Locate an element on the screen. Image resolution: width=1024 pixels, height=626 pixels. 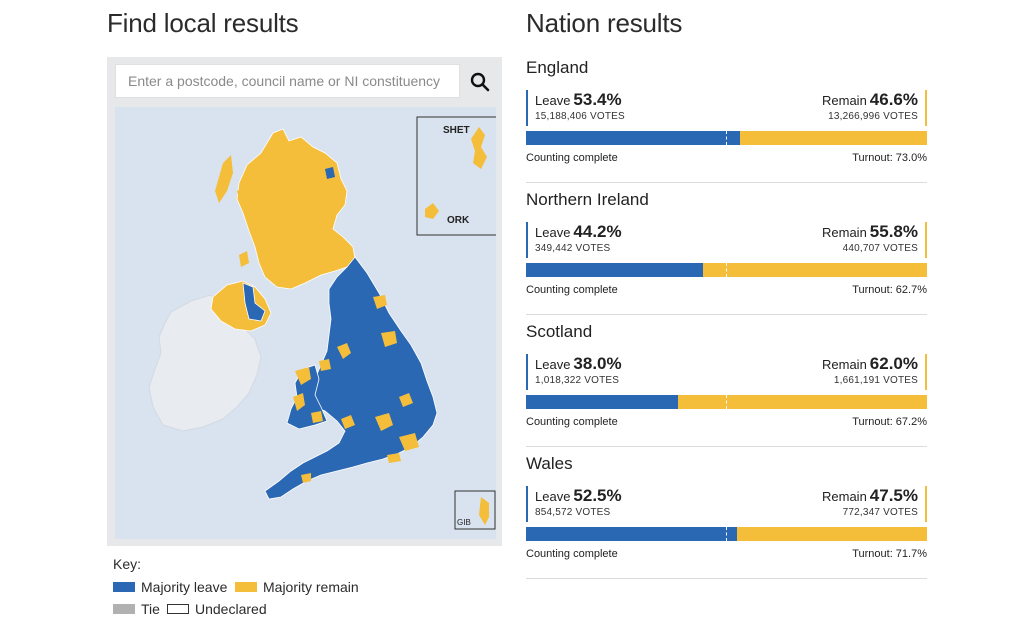
northern-isles-inset is located at coordinates (456, 176).